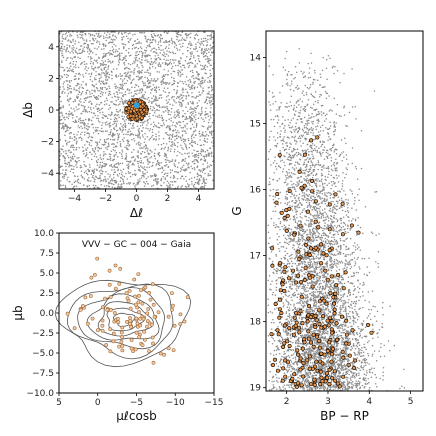  What do you see at coordinates (47, 254) in the screenshot?
I see `y-tick-label: 7.5` at bounding box center [47, 254].